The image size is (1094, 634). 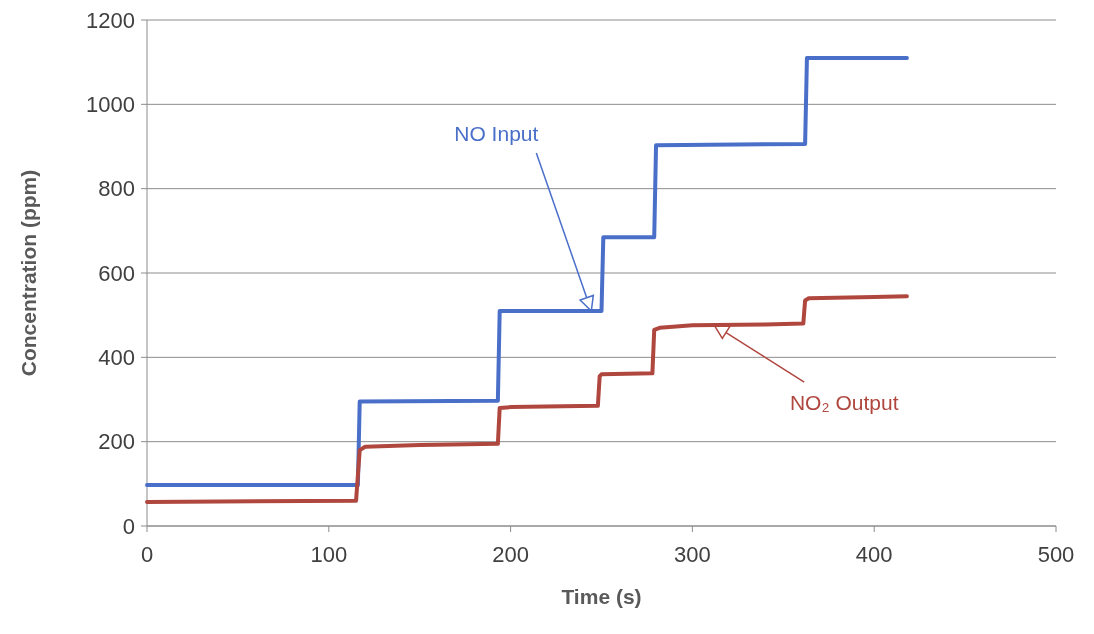 What do you see at coordinates (496, 133) in the screenshot?
I see `text: NO Input` at bounding box center [496, 133].